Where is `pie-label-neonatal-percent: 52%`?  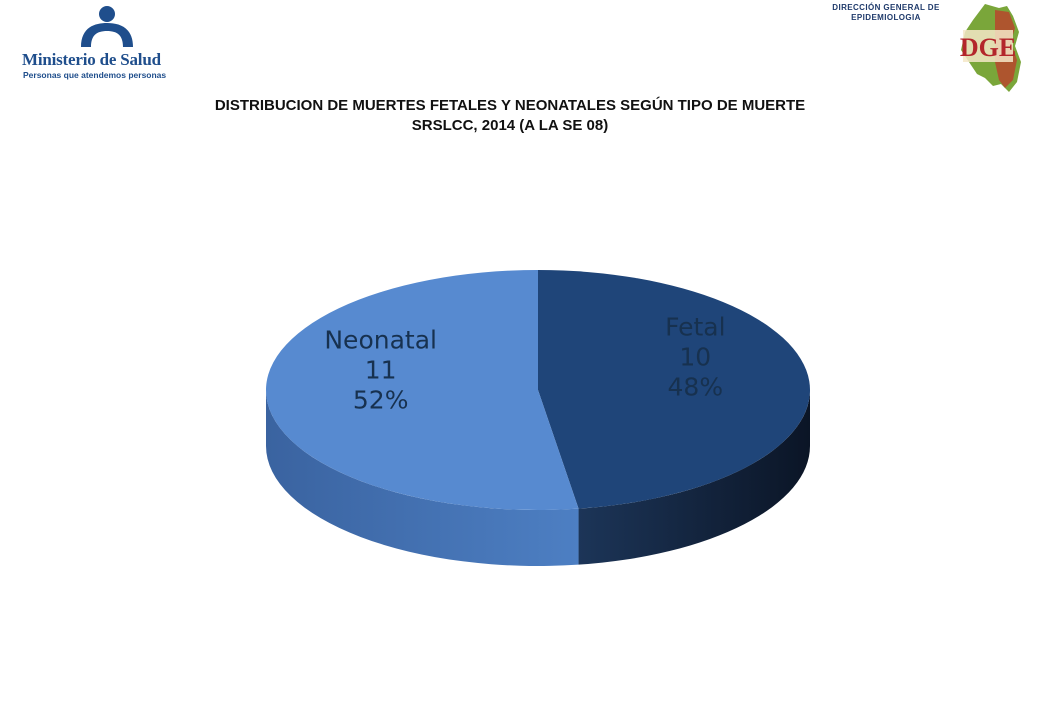 pie-label-neonatal-percent: 52% is located at coordinates (381, 399).